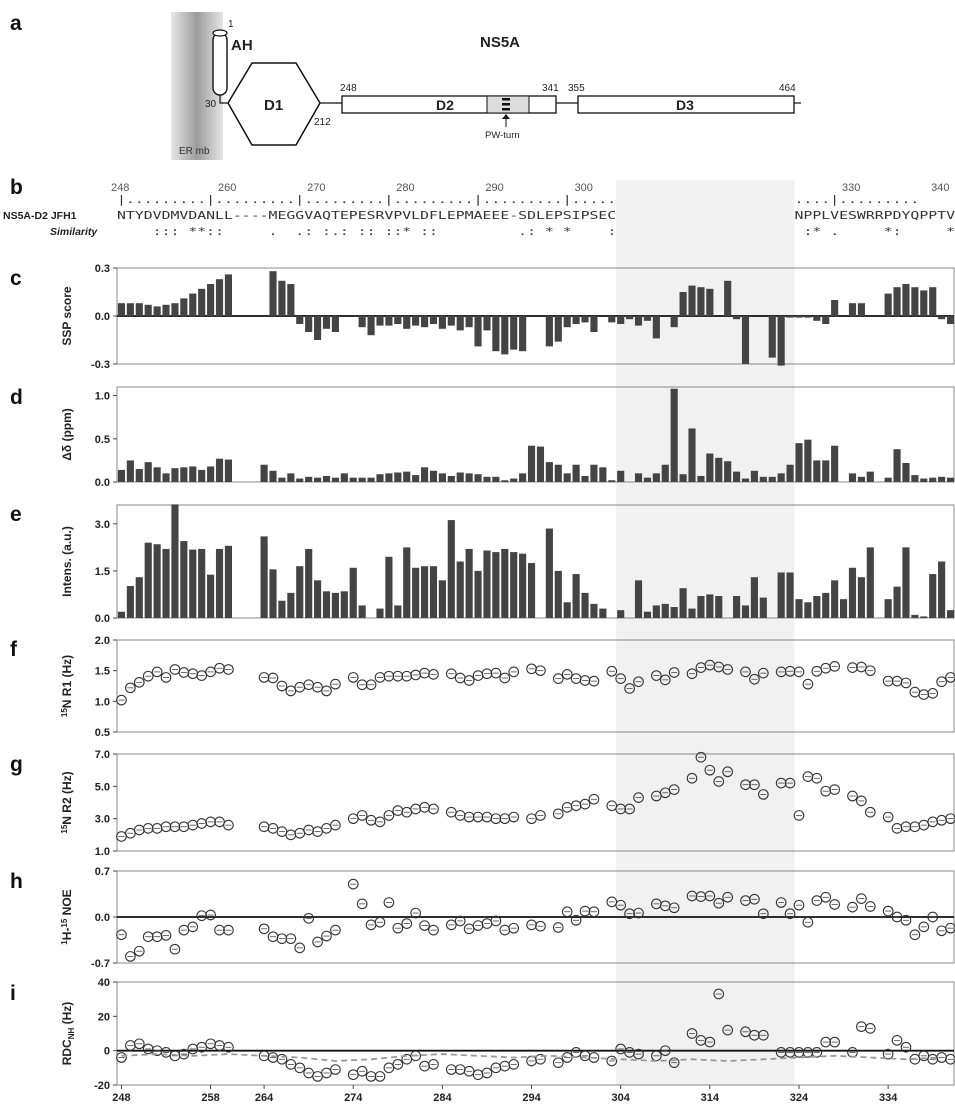 This screenshot has height=1105, width=955. Describe the element at coordinates (264, 1098) in the screenshot. I see `x-tick-label: 264` at that location.